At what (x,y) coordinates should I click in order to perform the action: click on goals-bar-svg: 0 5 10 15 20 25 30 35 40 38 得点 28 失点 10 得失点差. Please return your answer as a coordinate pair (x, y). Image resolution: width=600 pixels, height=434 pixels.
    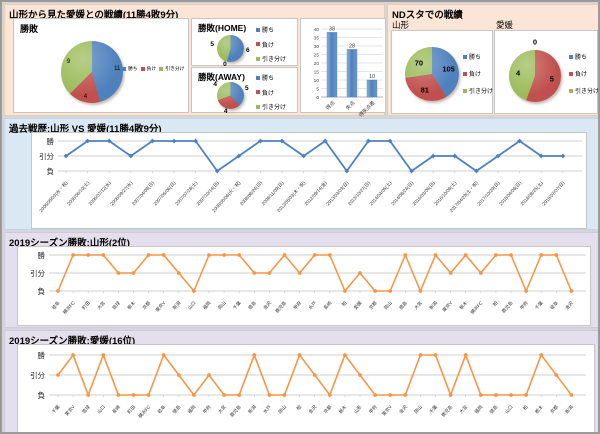
    Looking at the image, I should click on (348, 72).